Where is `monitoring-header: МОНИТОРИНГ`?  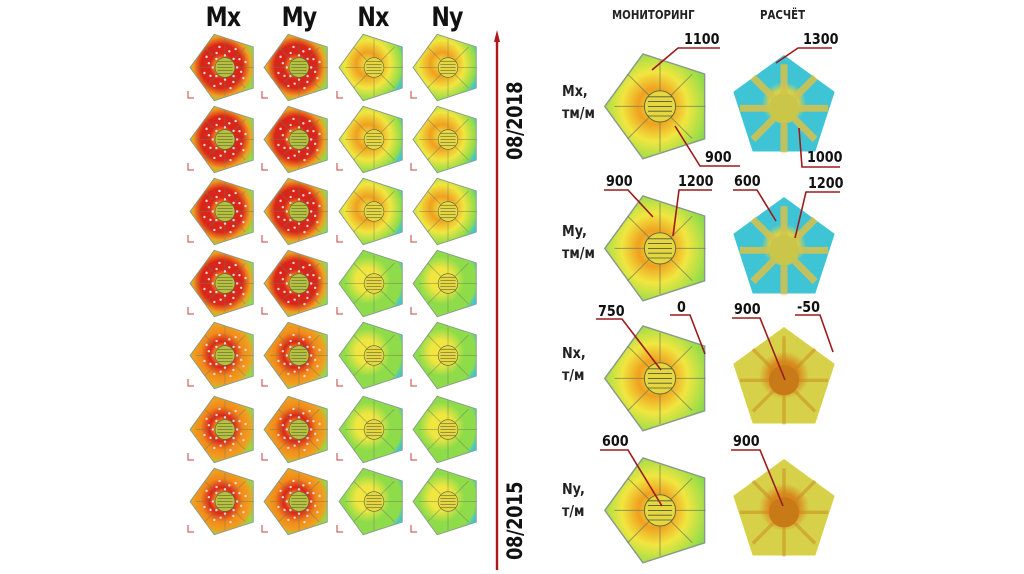
monitoring-header: МОНИТОРИНГ is located at coordinates (653, 15).